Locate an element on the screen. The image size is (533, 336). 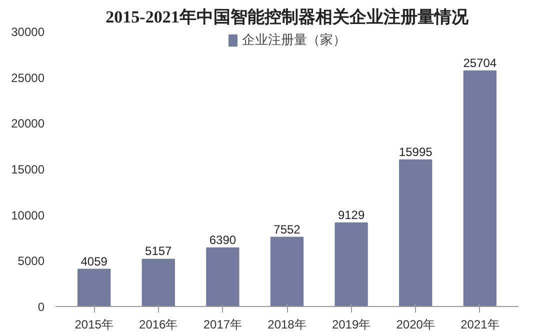
x-tick-label: 2021年 is located at coordinates (480, 325).